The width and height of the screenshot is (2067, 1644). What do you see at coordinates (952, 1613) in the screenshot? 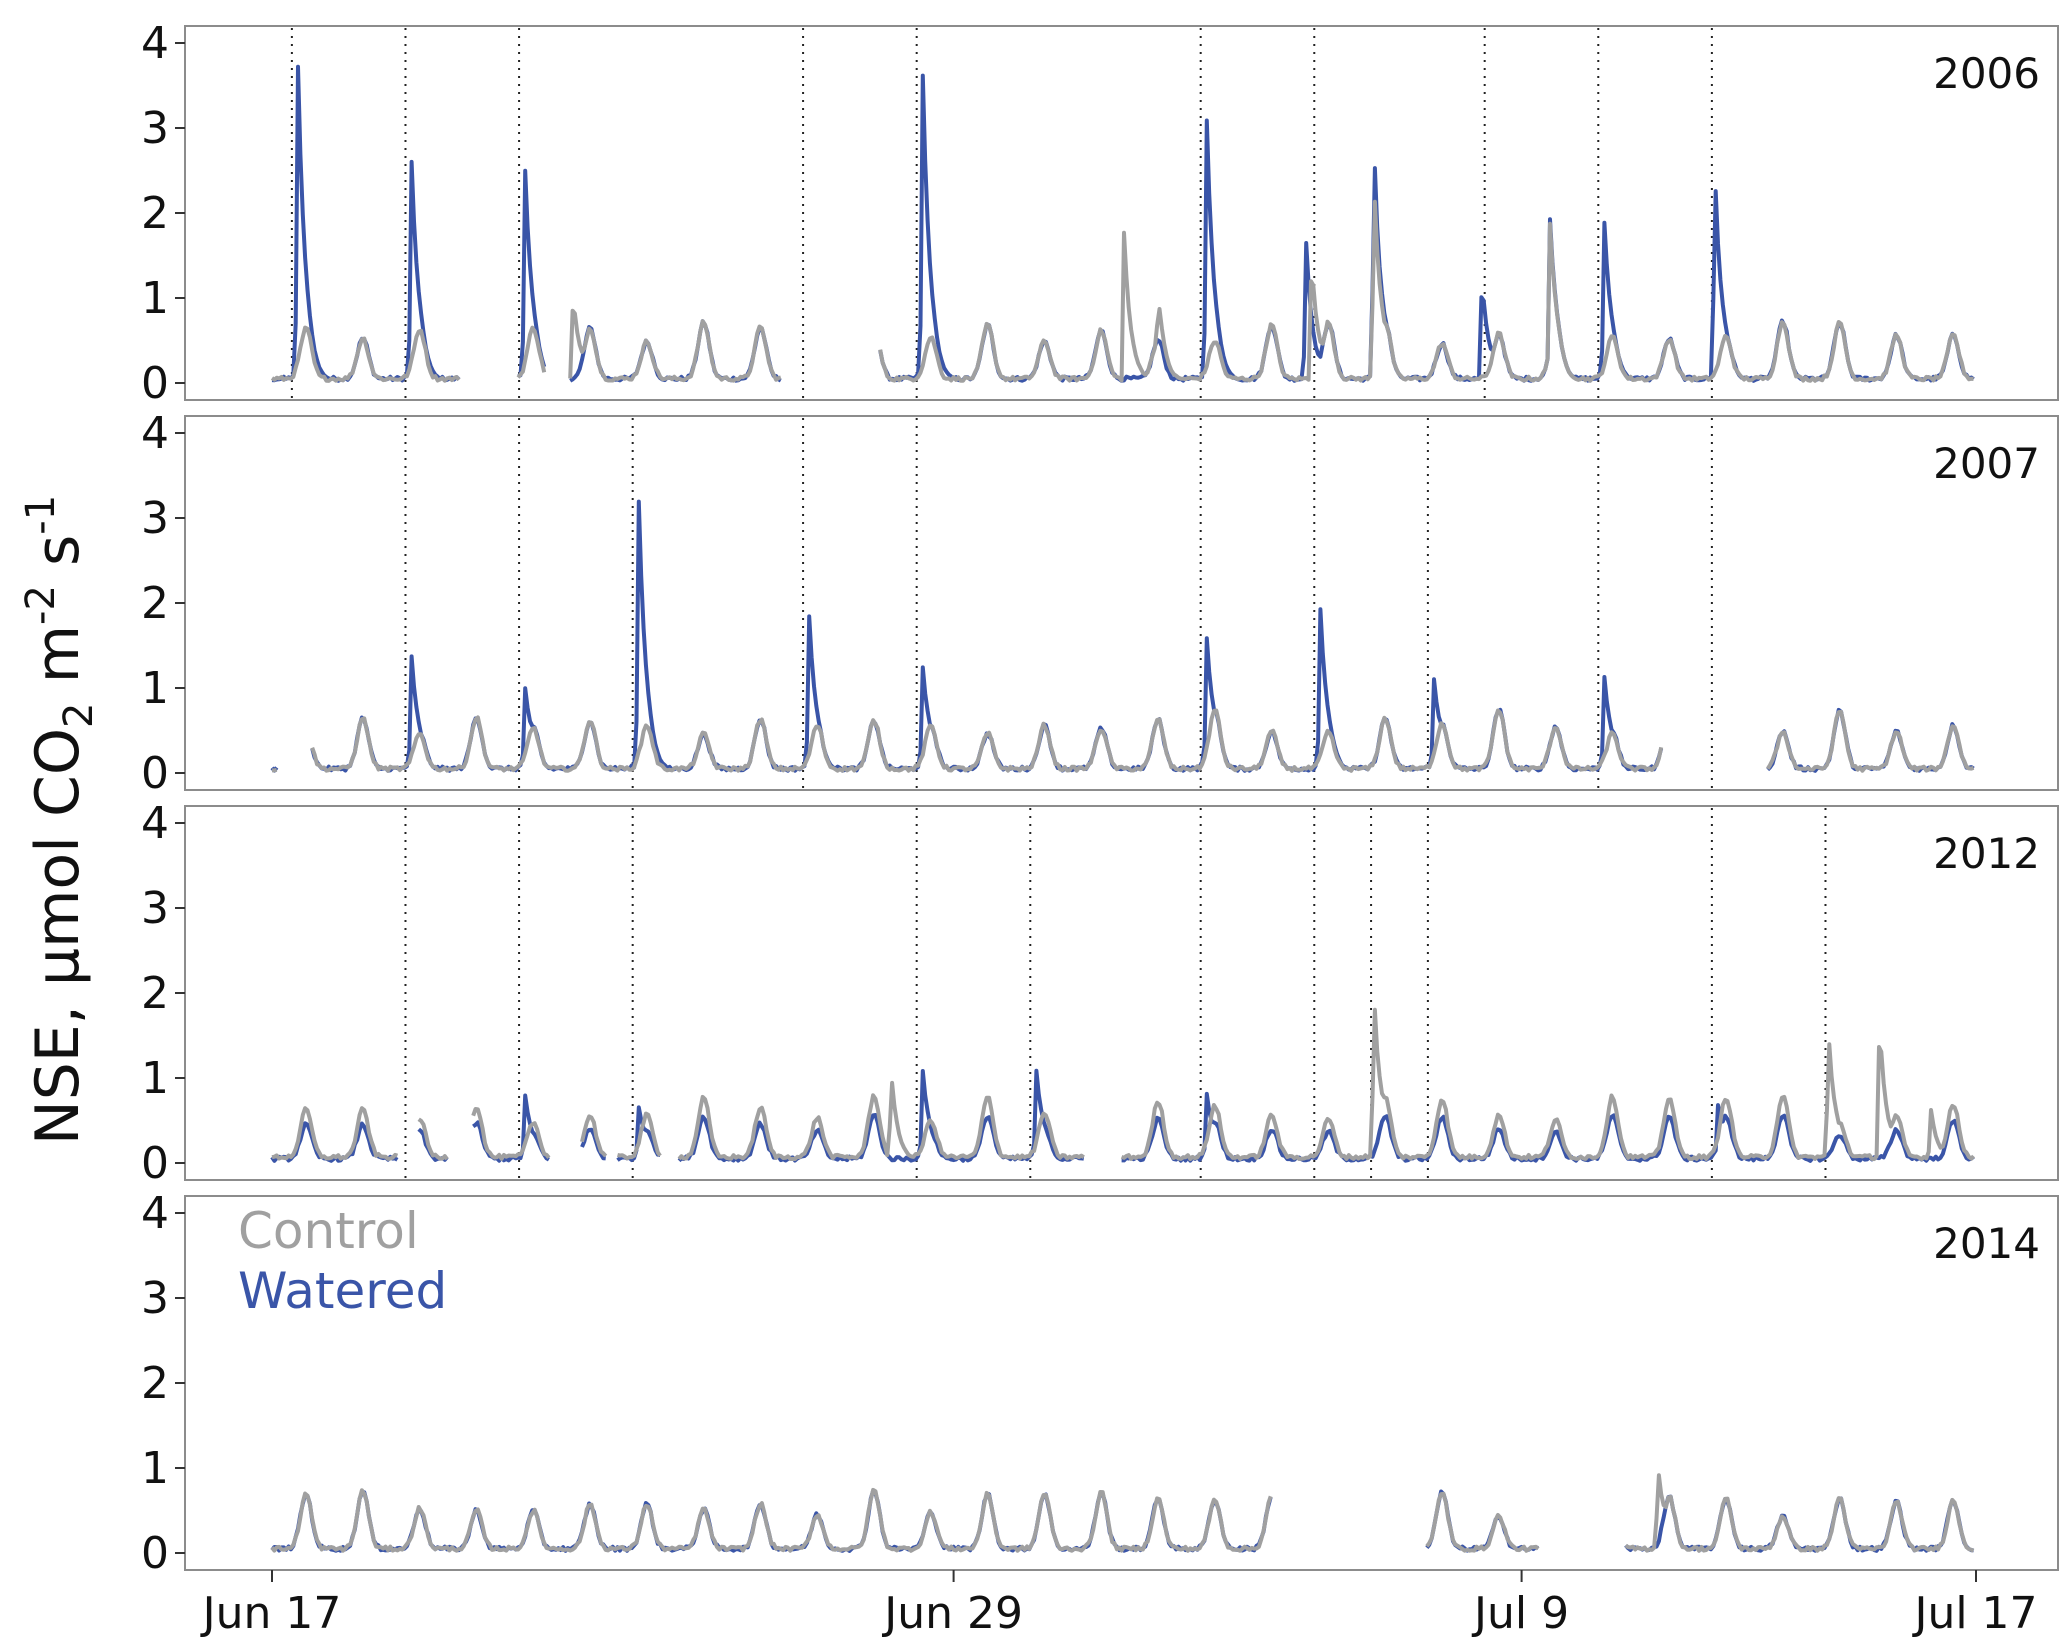
I see `x-tick-label: Jun 29` at bounding box center [952, 1613].